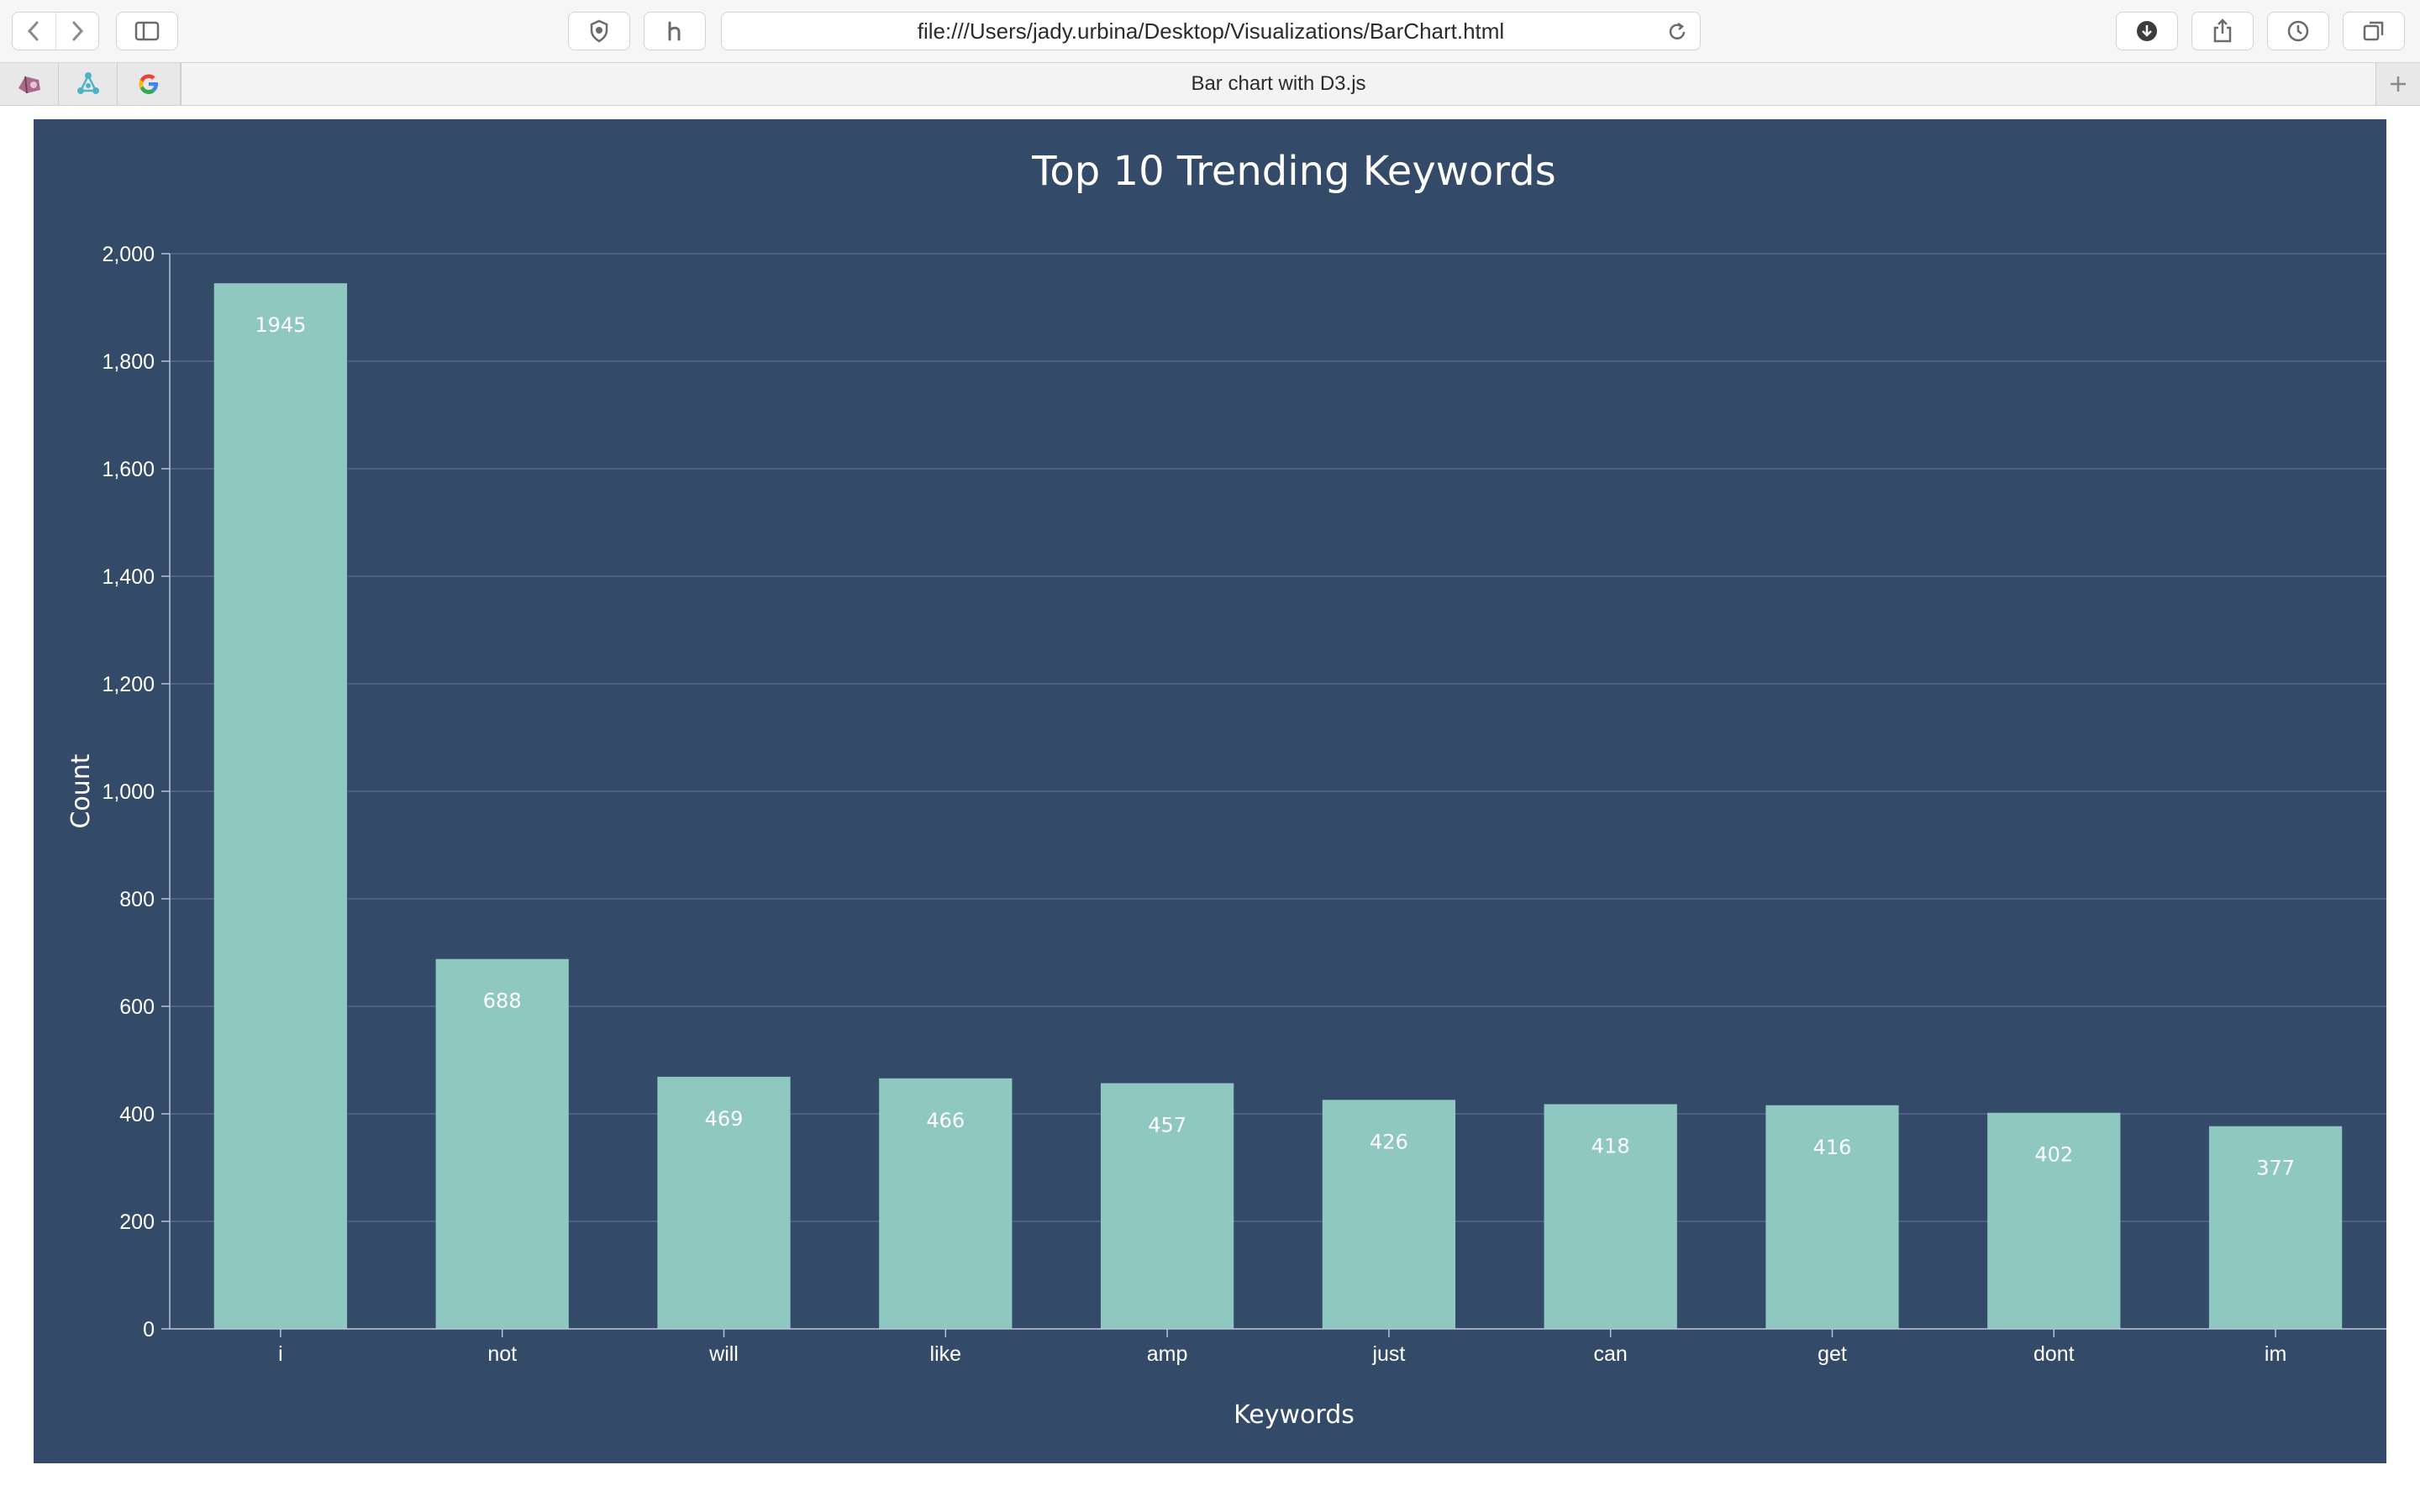 The height and width of the screenshot is (1512, 2420). Describe the element at coordinates (137, 1222) in the screenshot. I see `y-tick-label: 200` at that location.